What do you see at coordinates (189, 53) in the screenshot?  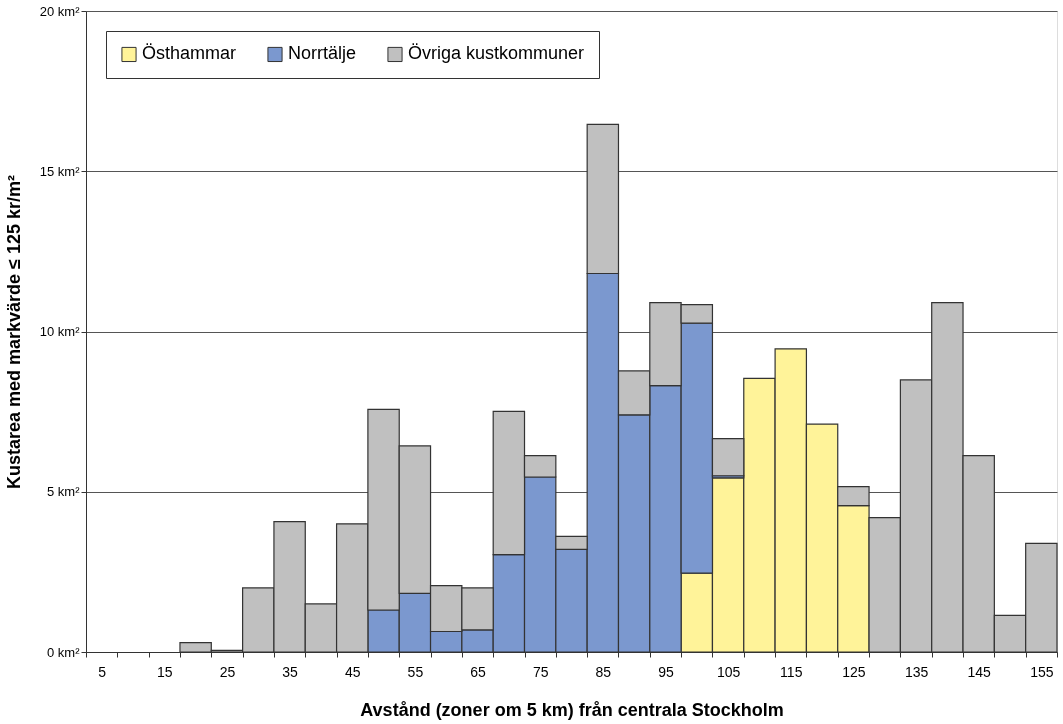 I see `legend-label: Östhammar` at bounding box center [189, 53].